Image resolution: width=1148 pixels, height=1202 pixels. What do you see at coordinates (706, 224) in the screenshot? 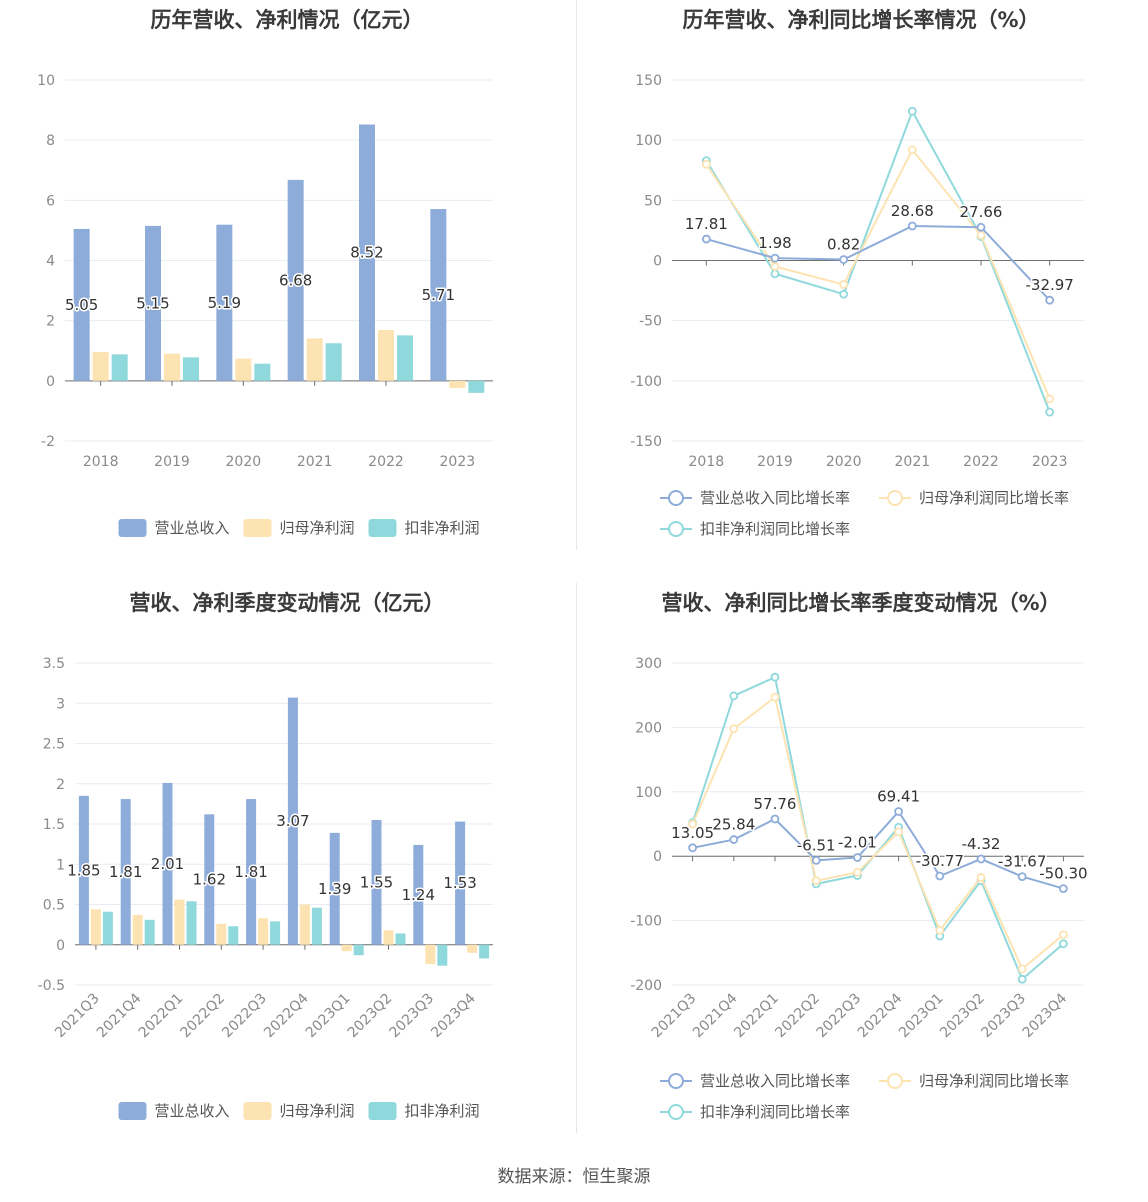
I see `line-data-label: 17.81` at bounding box center [706, 224].